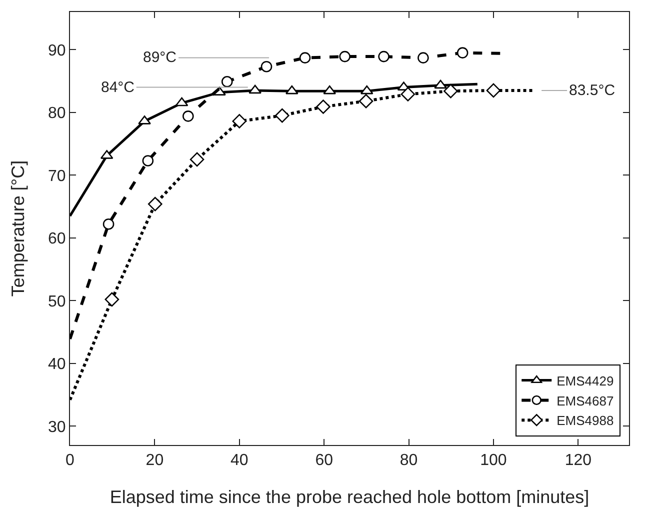 The width and height of the screenshot is (659, 507). I want to click on y-tick-label: 50, so click(57, 301).